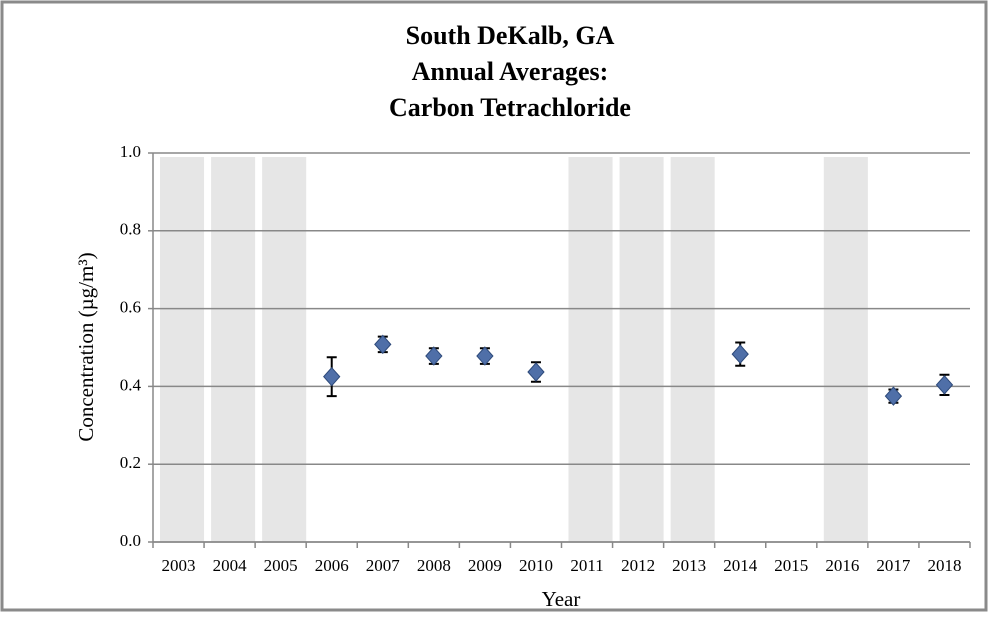 The image size is (990, 617). What do you see at coordinates (510, 71) in the screenshot?
I see `chart-title: Annual Averages:` at bounding box center [510, 71].